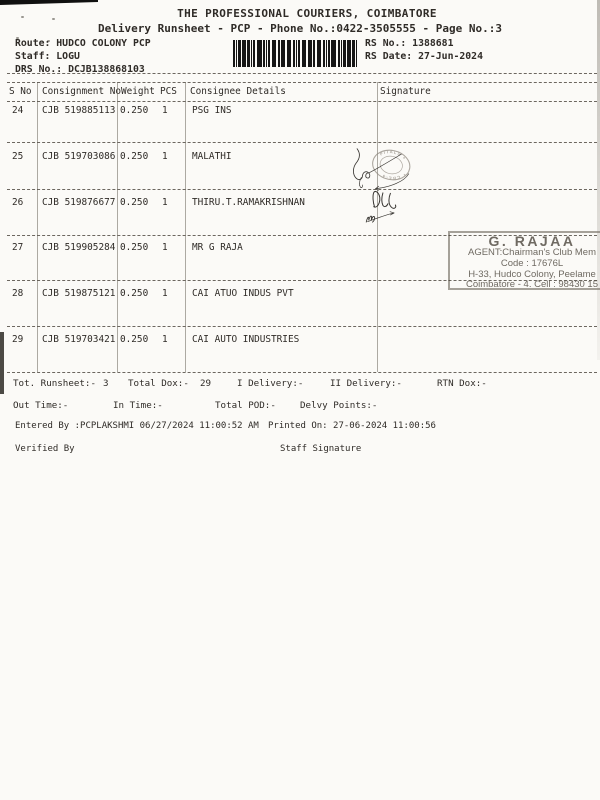 This screenshot has height=800, width=600. What do you see at coordinates (366, 383) in the screenshot?
I see `ii-delivery-label: II Delivery:-` at bounding box center [366, 383].